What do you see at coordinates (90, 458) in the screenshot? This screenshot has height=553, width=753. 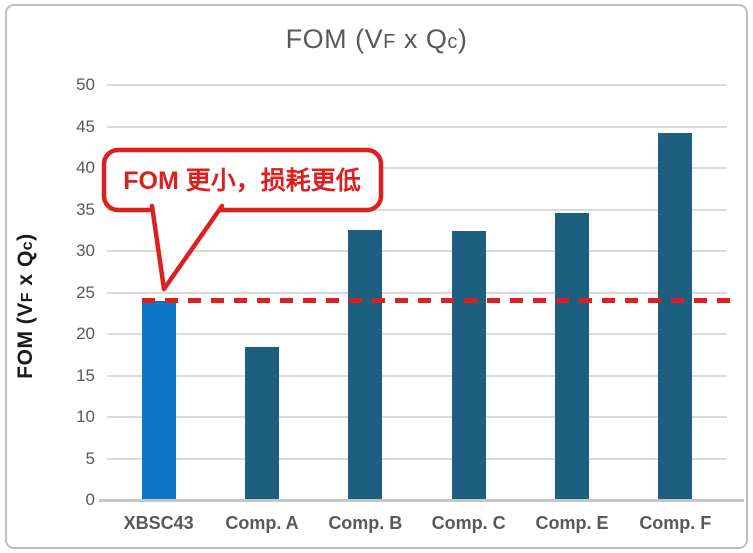 I see `y-tick-label: 5` at bounding box center [90, 458].